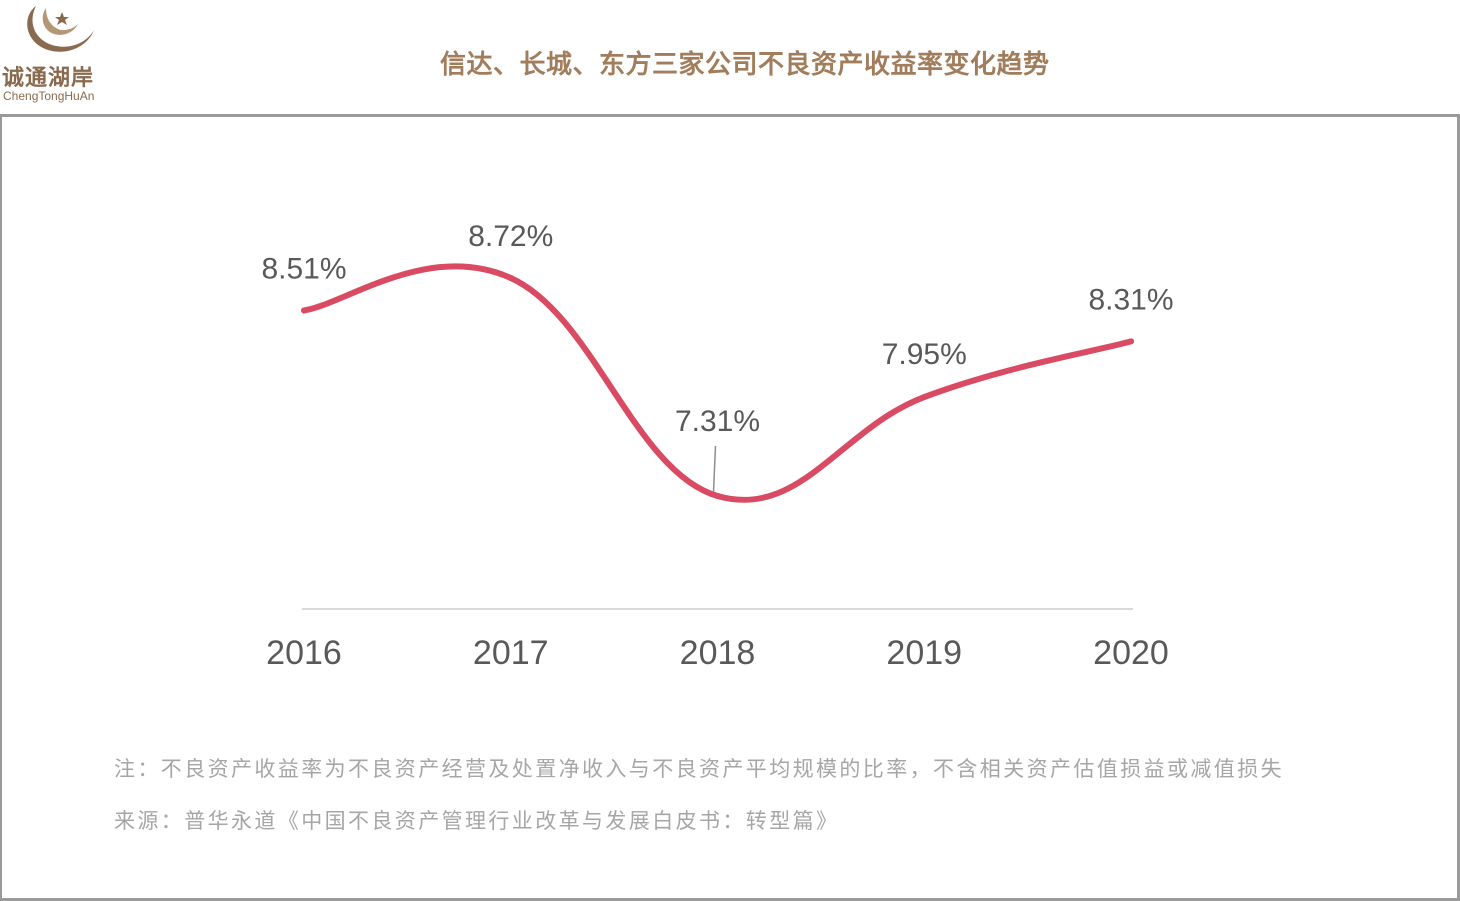  I want to click on x-tick-label: 2019, so click(924, 653).